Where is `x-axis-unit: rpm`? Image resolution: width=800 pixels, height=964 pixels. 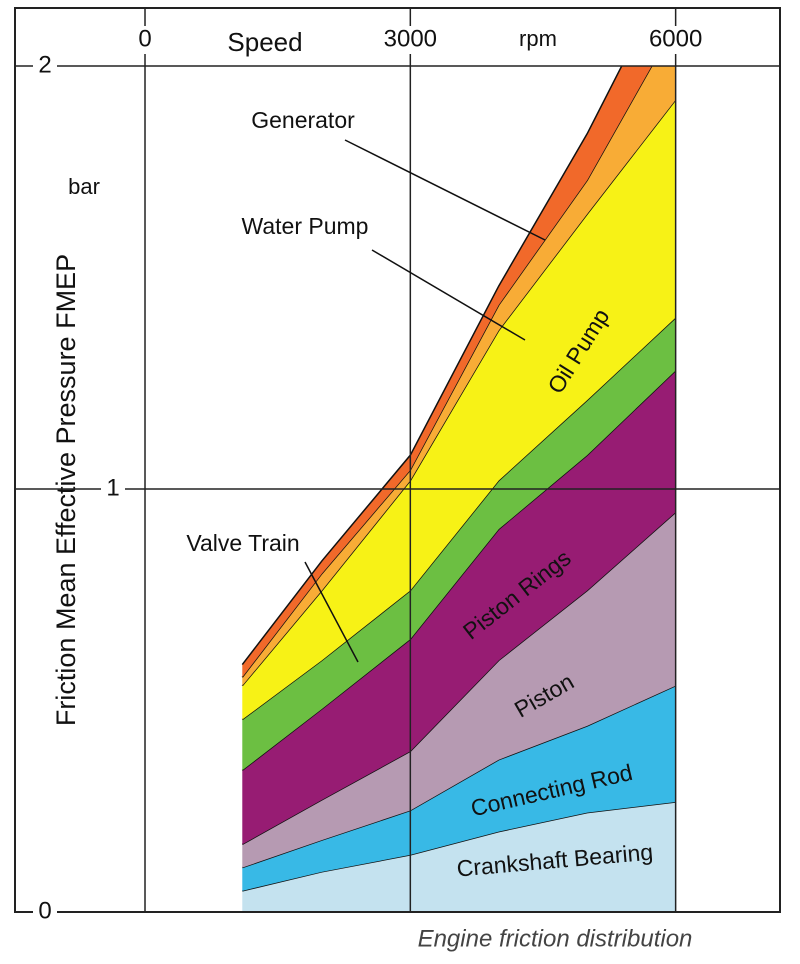 x-axis-unit: rpm is located at coordinates (538, 38).